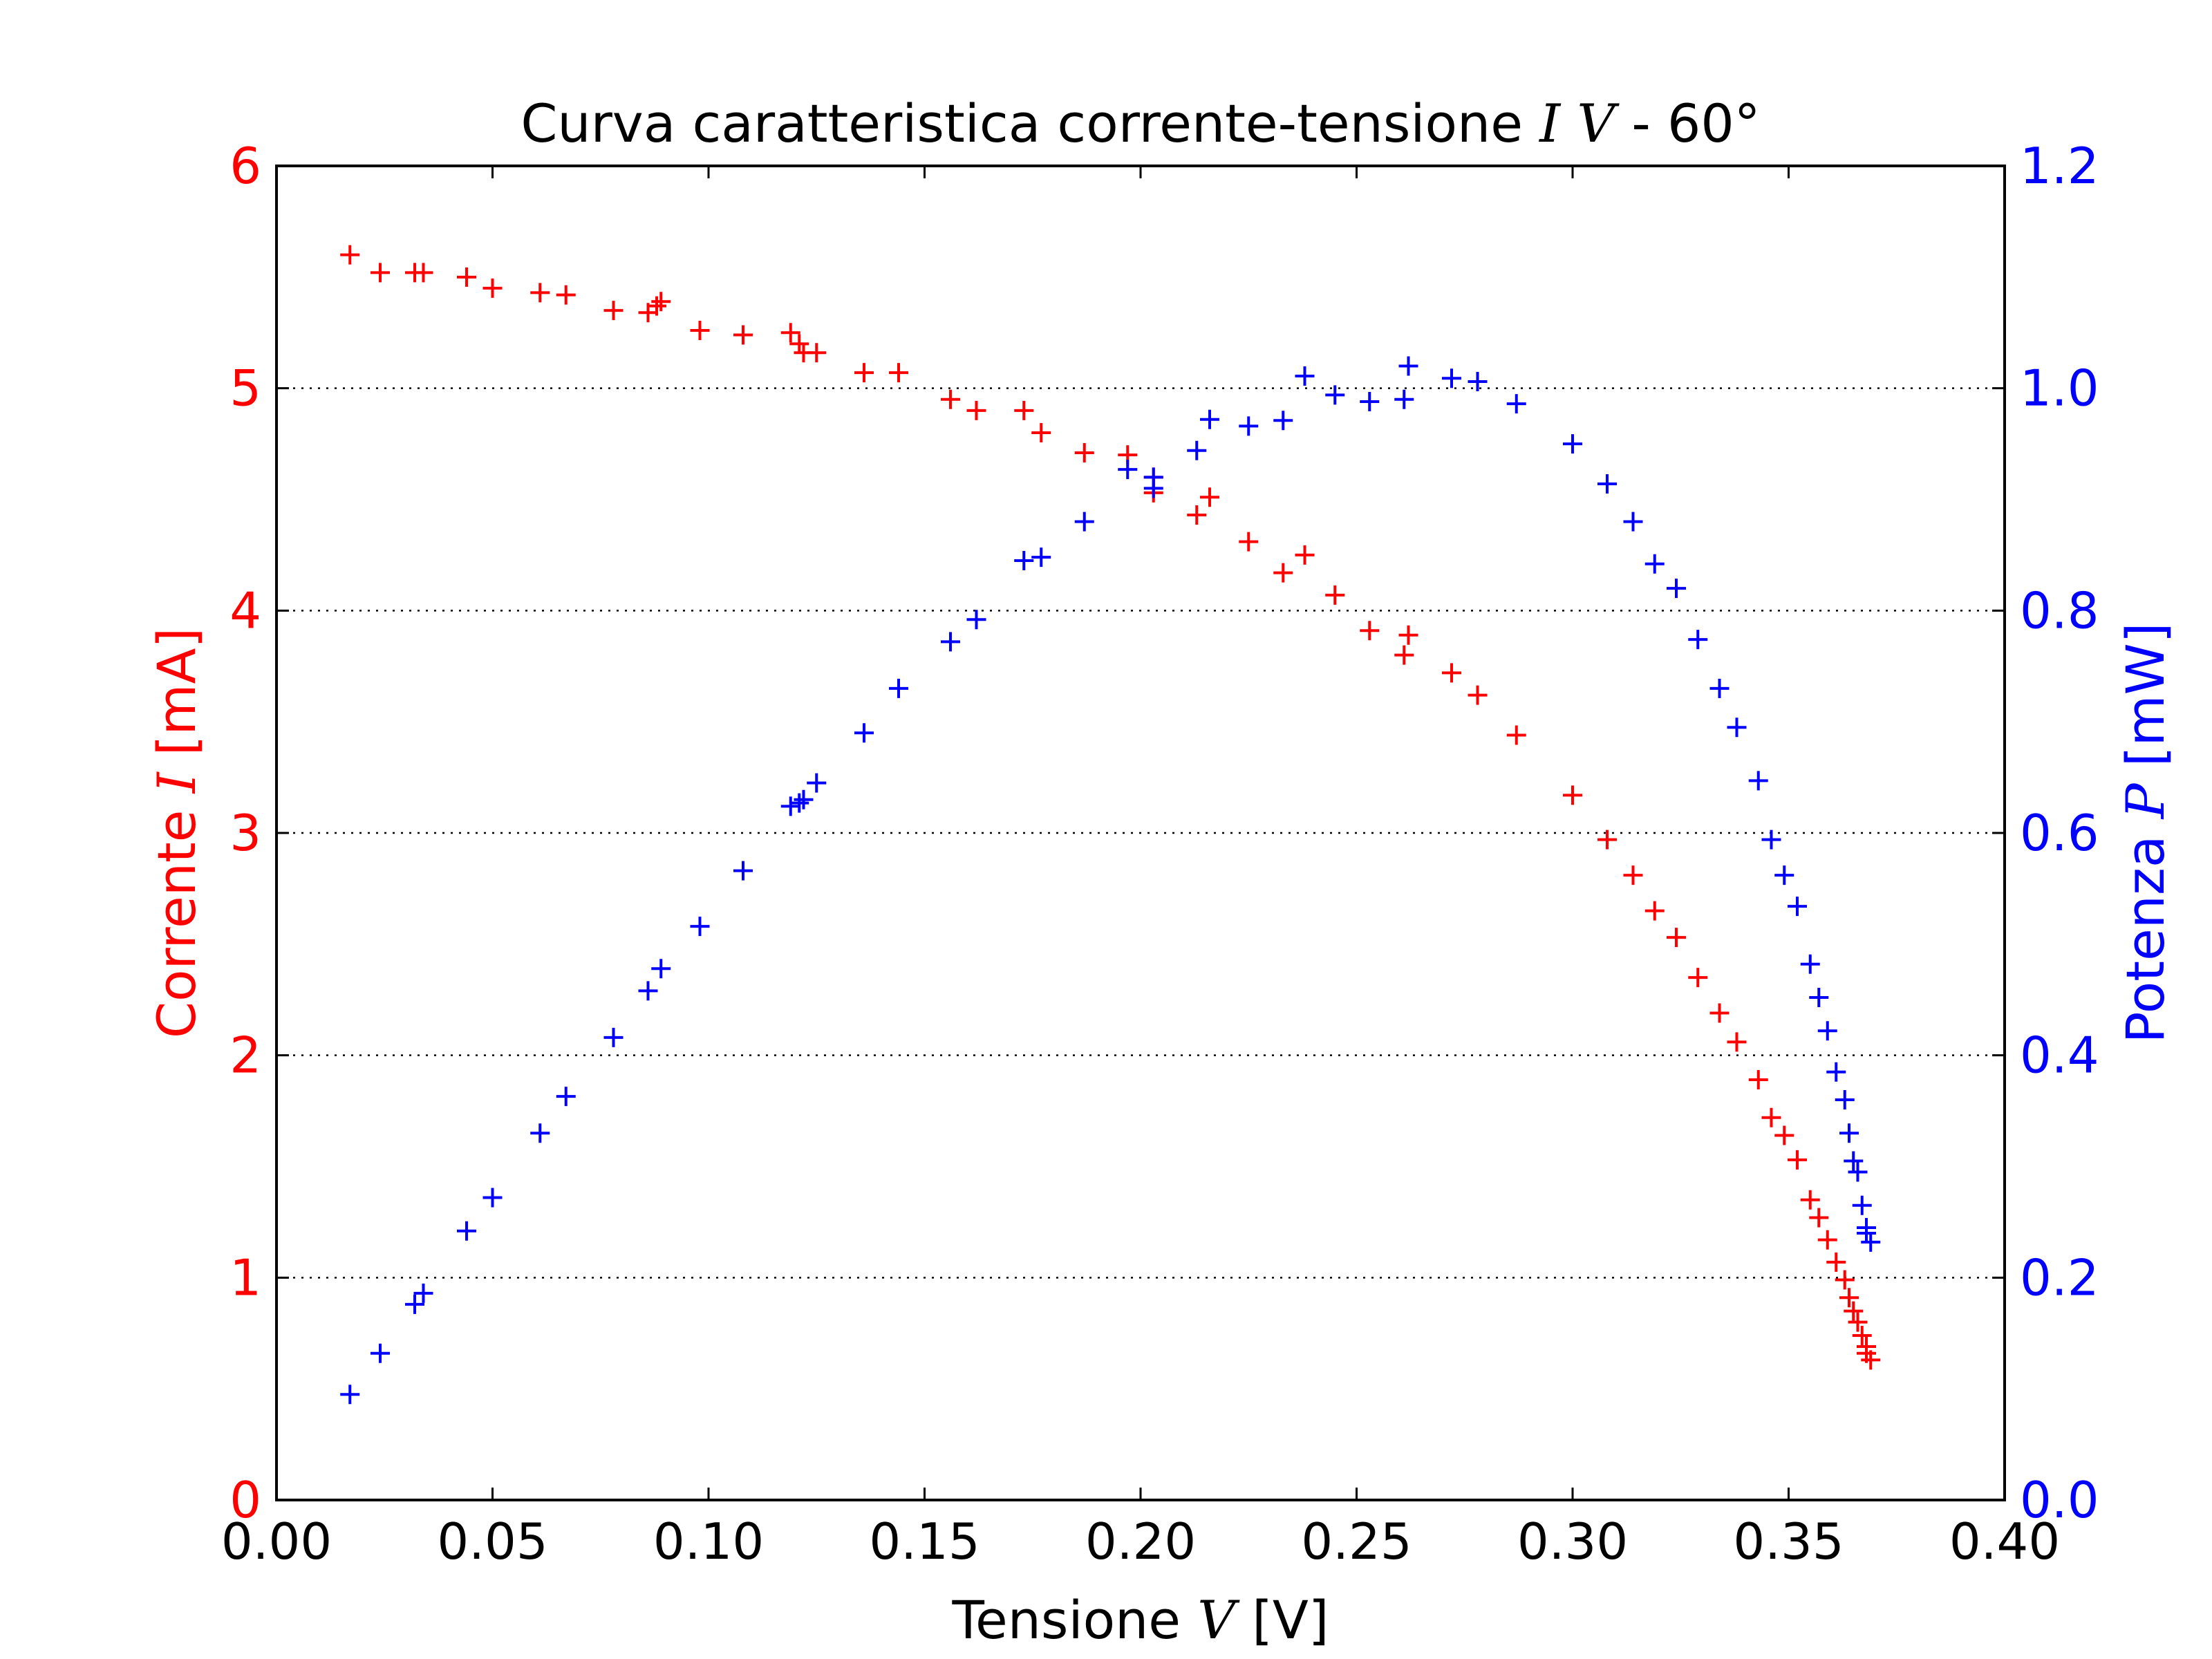 The width and height of the screenshot is (2212, 1659). Describe the element at coordinates (2145, 704) in the screenshot. I see `right-y-axis-label-suffix: [mW]` at that location.